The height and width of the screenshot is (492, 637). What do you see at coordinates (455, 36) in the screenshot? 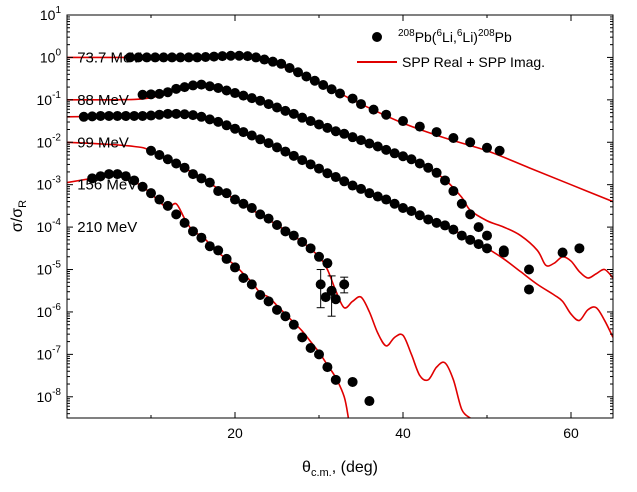
I see `legend-data-label: 208Pb(6Li,6Li)208Pb` at bounding box center [455, 36].